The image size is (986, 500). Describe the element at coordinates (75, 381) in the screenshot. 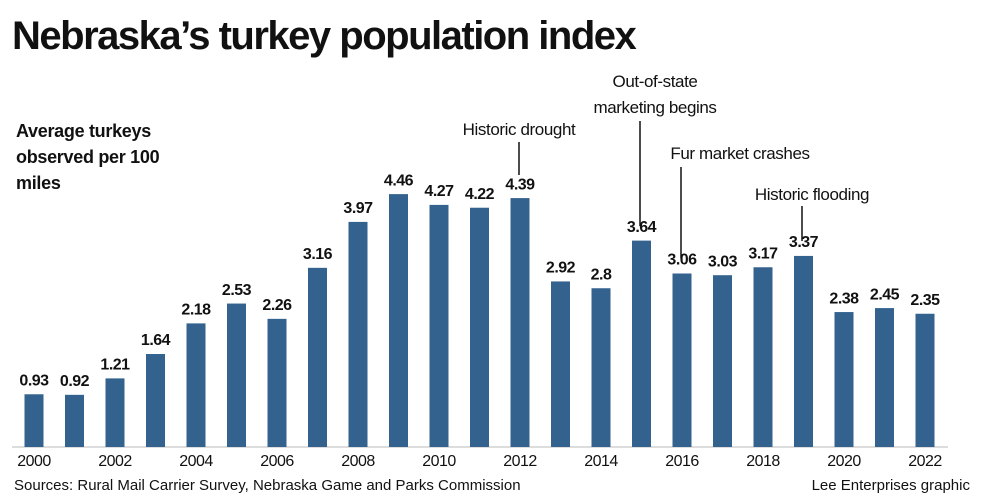

I see `data-label: 0.92` at that location.